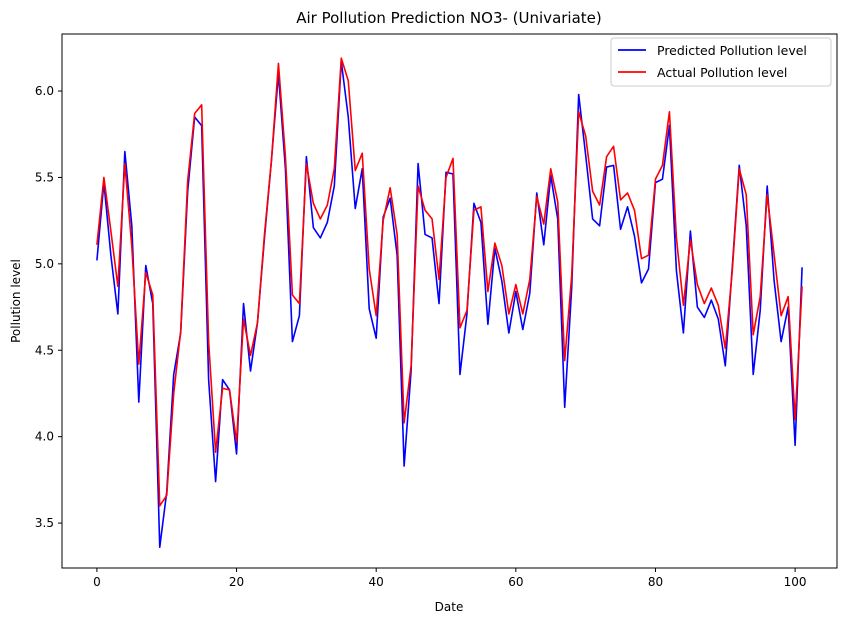 The height and width of the screenshot is (624, 846). I want to click on x-axis-title: Date, so click(449, 607).